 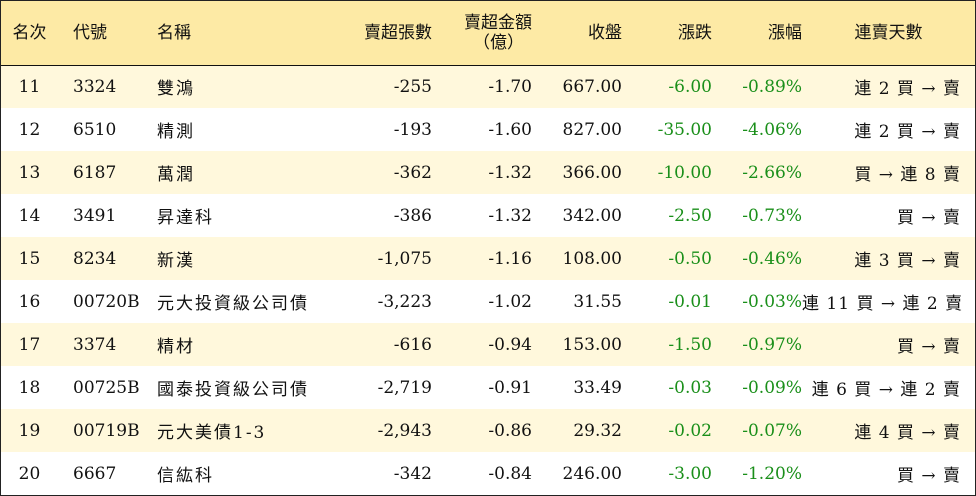 I want to click on rank-cell: 11, so click(x=29, y=86).